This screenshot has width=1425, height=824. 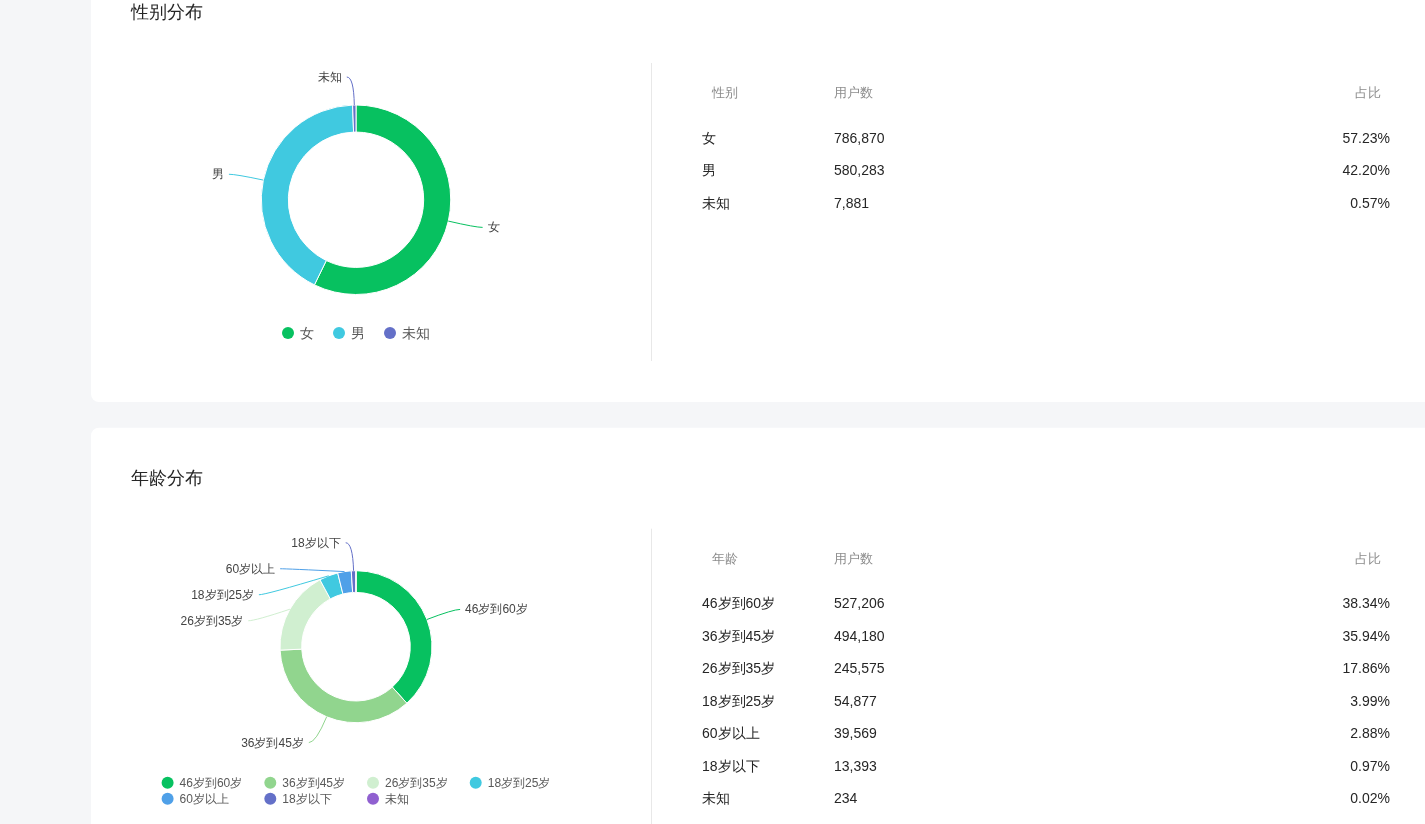 I want to click on legend-label: 18岁以下, so click(x=307, y=798).